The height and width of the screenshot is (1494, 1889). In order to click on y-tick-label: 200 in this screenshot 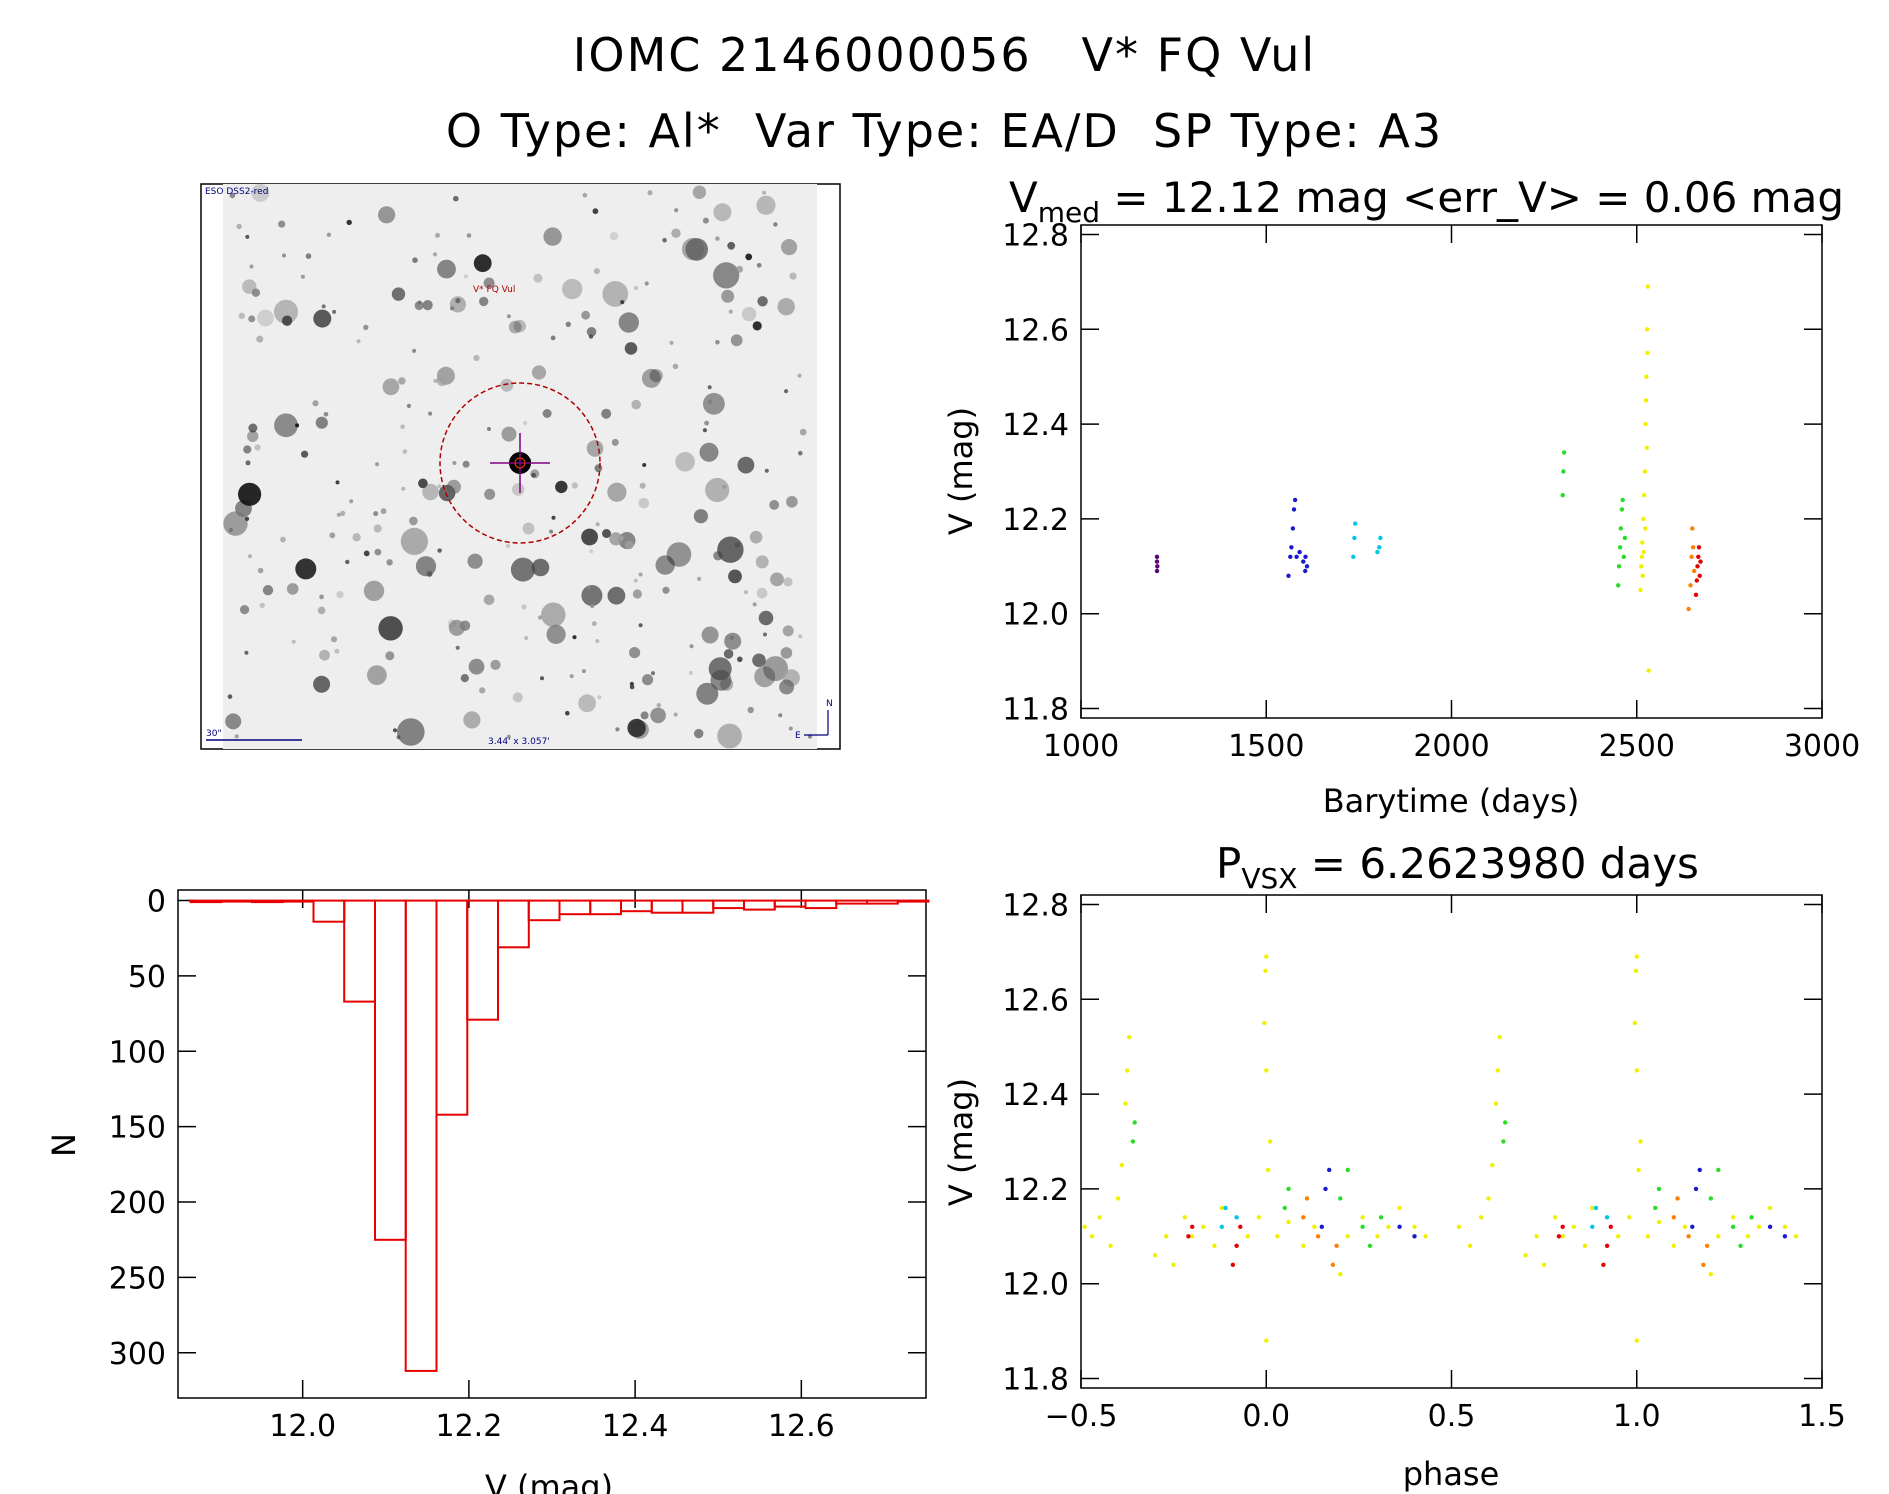, I will do `click(137, 1203)`.